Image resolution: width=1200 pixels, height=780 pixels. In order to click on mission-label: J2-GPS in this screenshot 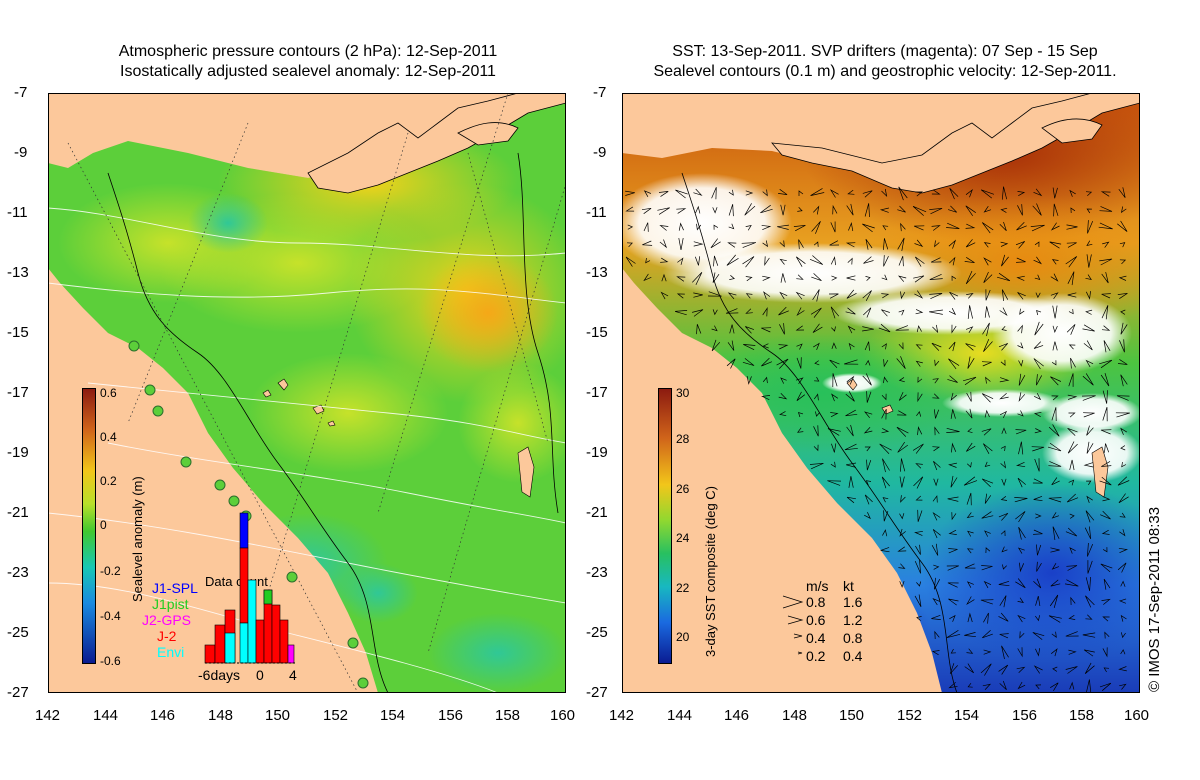, I will do `click(167, 620)`.